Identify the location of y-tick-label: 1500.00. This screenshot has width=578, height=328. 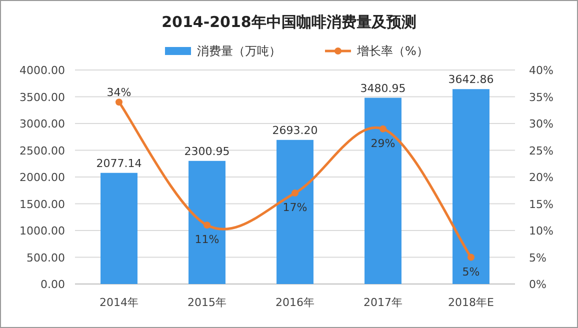
(42, 204).